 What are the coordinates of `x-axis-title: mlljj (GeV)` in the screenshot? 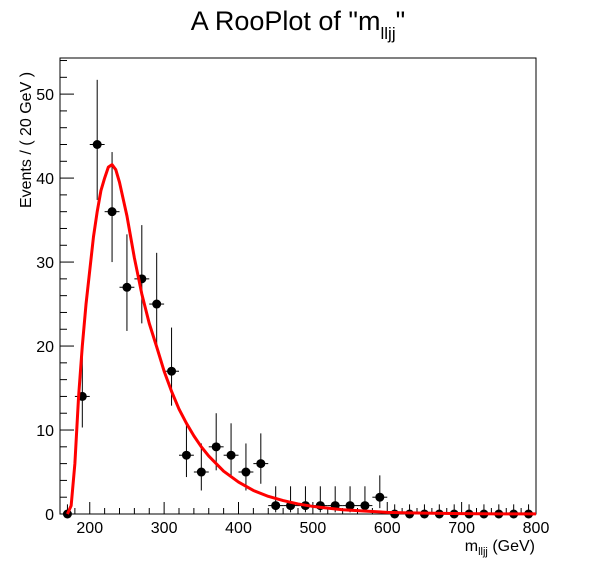 It's located at (500, 548).